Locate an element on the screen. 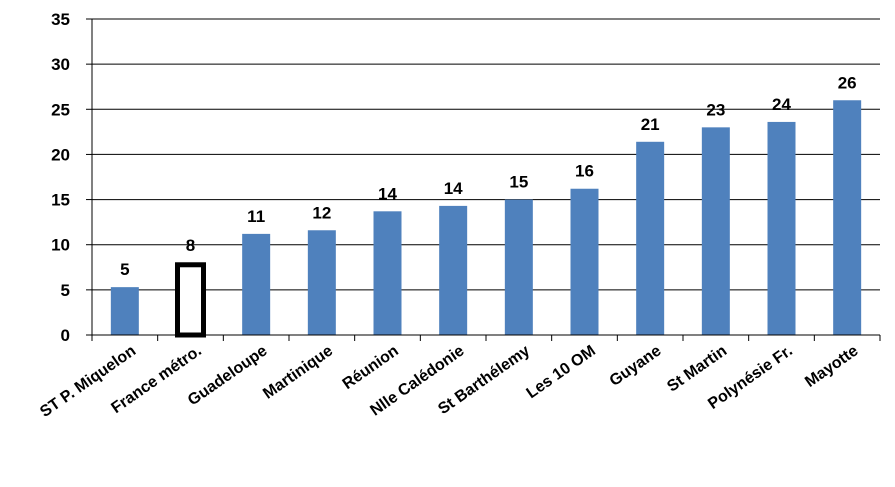  x-tick-label: Guyane is located at coordinates (636, 366).